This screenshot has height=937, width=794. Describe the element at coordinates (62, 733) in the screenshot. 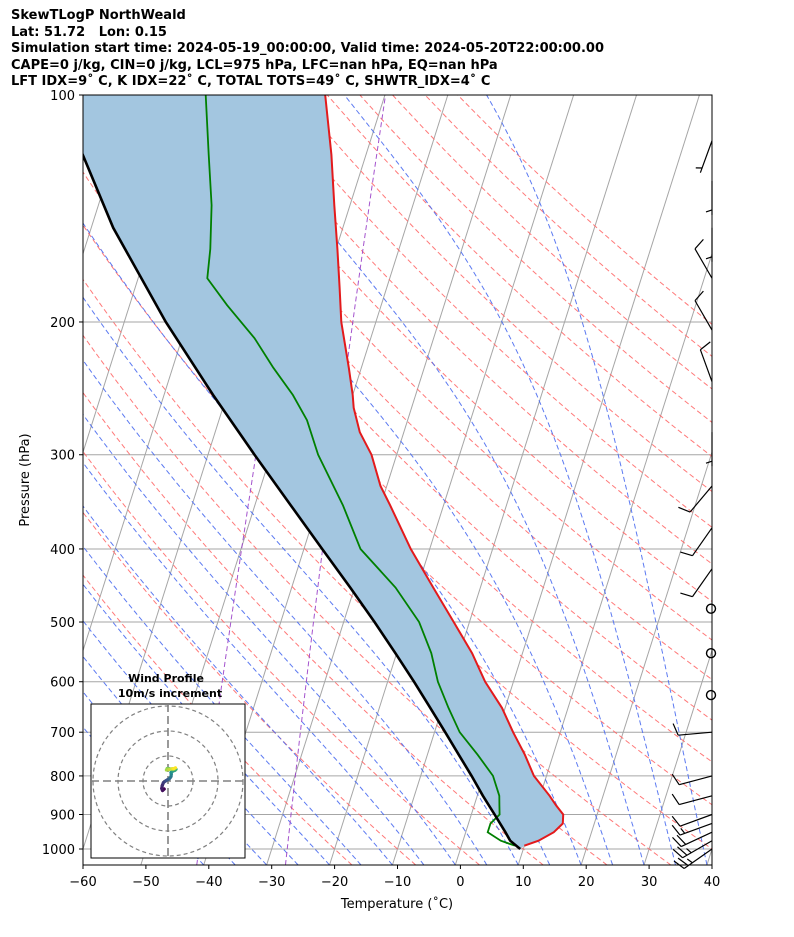

I see `y-tick-label: 700` at that location.